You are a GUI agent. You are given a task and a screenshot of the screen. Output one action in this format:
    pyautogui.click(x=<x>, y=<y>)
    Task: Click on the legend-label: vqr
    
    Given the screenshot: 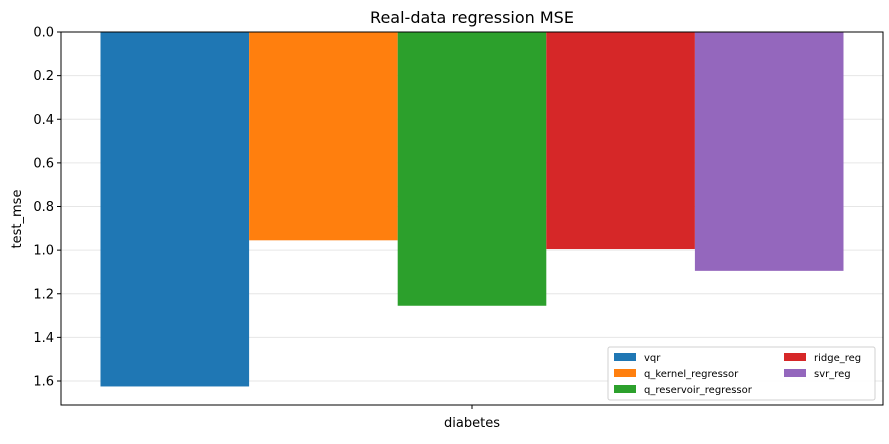 What is the action you would take?
    pyautogui.click(x=652, y=358)
    